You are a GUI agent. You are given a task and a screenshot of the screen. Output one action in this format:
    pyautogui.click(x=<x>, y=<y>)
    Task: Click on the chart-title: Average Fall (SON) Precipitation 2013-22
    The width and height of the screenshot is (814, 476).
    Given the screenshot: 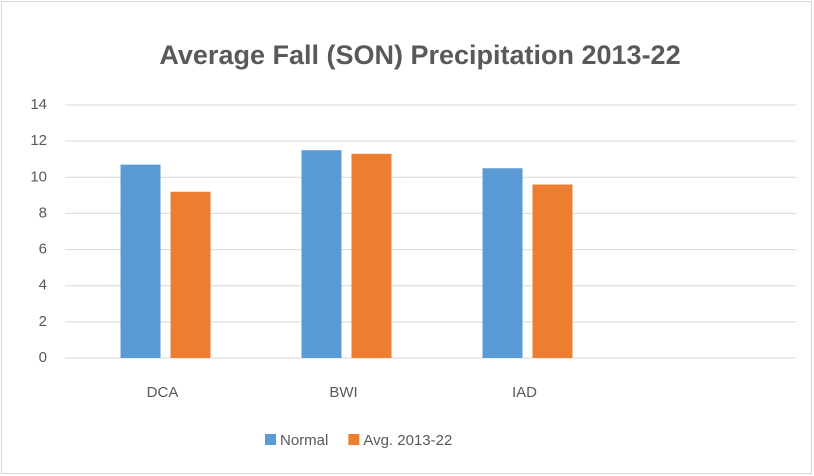 What is the action you would take?
    pyautogui.click(x=419, y=55)
    